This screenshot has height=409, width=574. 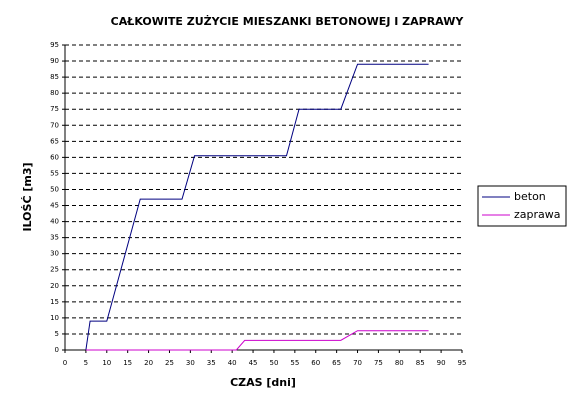 I want to click on x-tick-label: 95, so click(x=462, y=363).